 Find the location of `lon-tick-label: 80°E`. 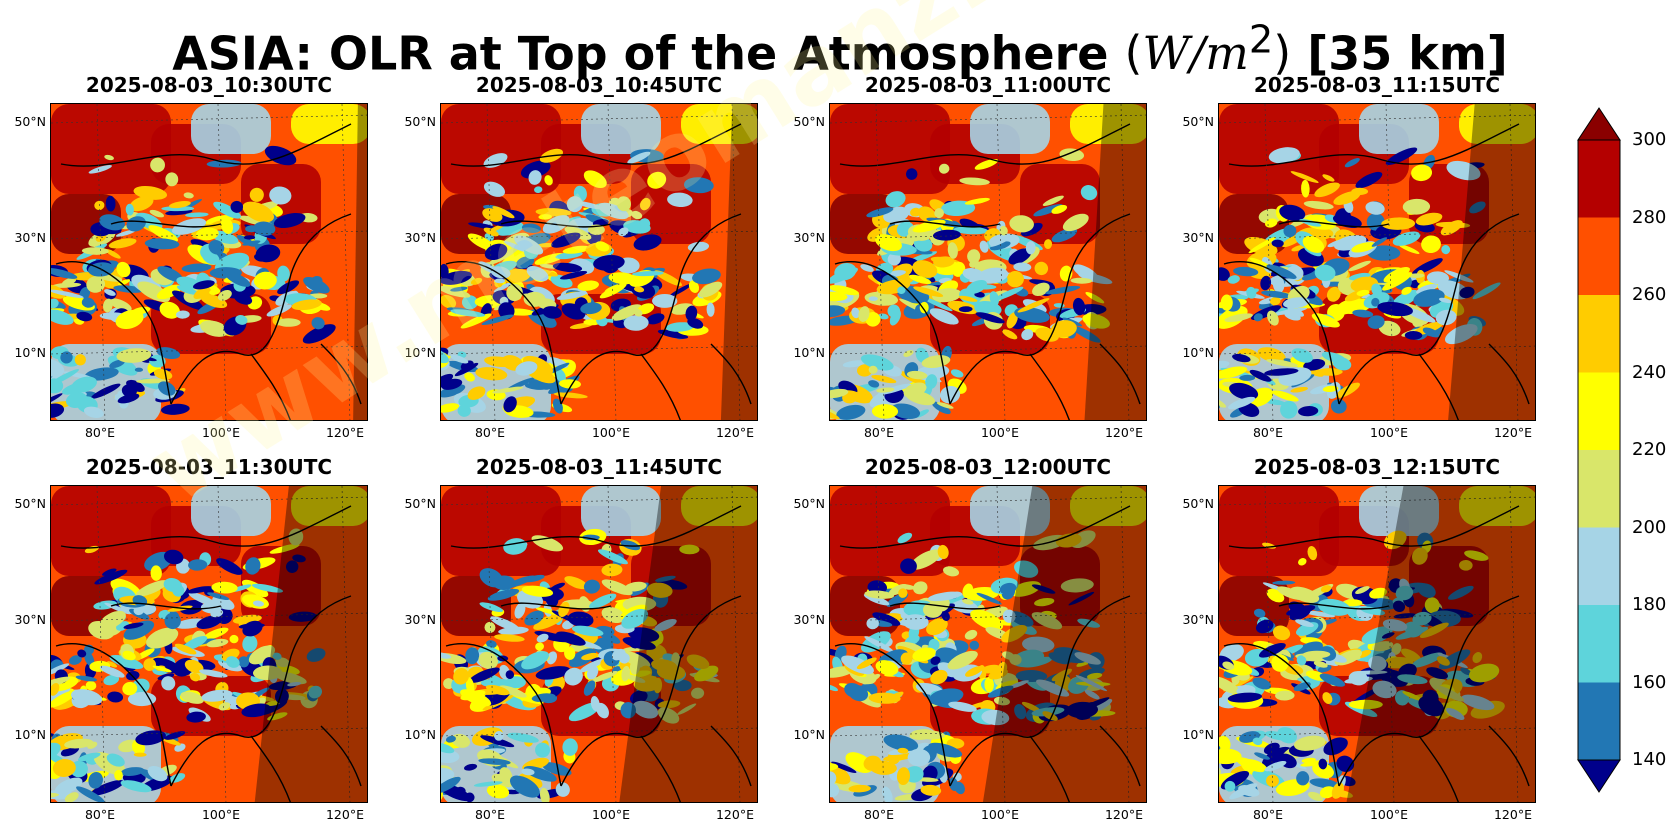

lon-tick-label: 80°E is located at coordinates (1268, 432).